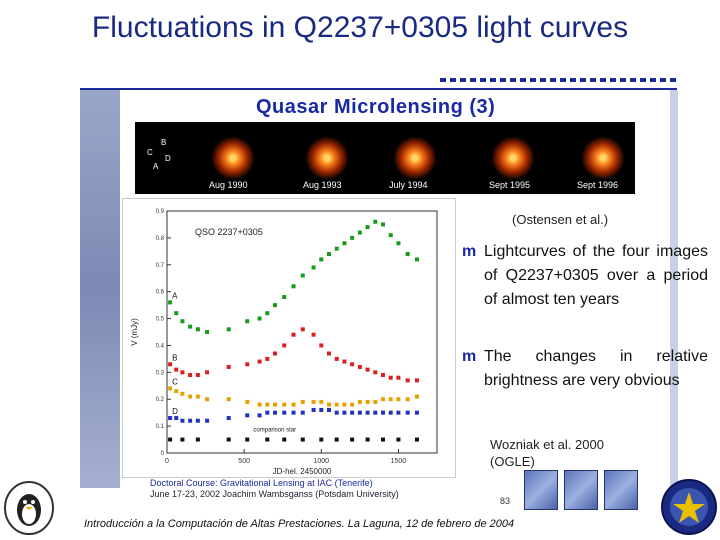 This screenshot has width=720, height=540. Describe the element at coordinates (674, 289) in the screenshot. I see `right-decorative-stripe` at that location.